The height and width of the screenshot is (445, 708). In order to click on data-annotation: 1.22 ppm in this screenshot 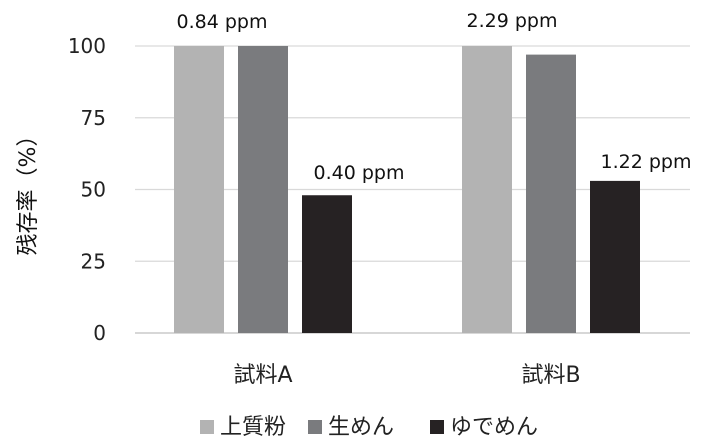, I will do `click(646, 162)`.